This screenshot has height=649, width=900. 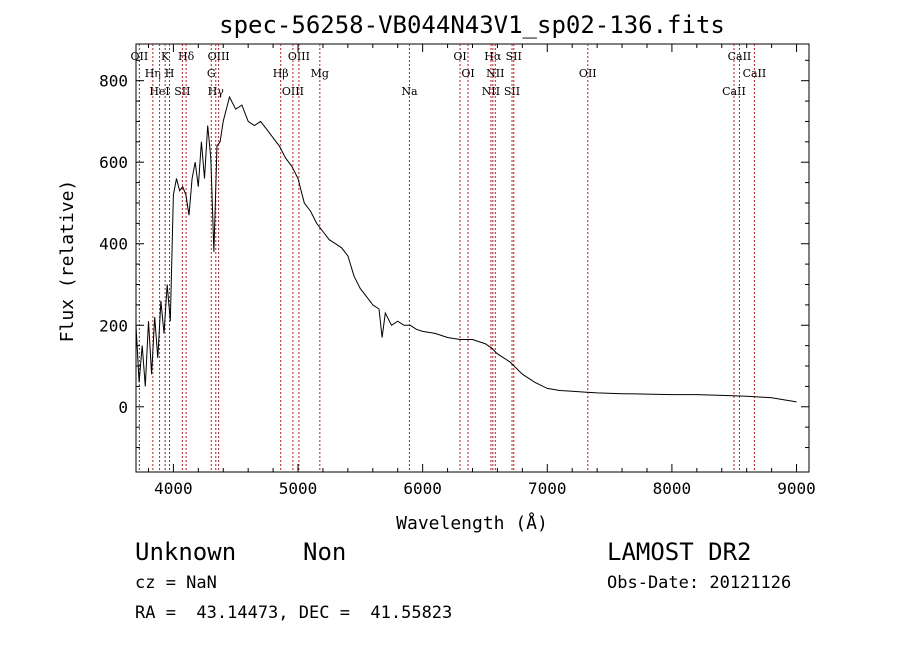 What do you see at coordinates (409, 91) in the screenshot?
I see `line-marker-label: Na` at bounding box center [409, 91].